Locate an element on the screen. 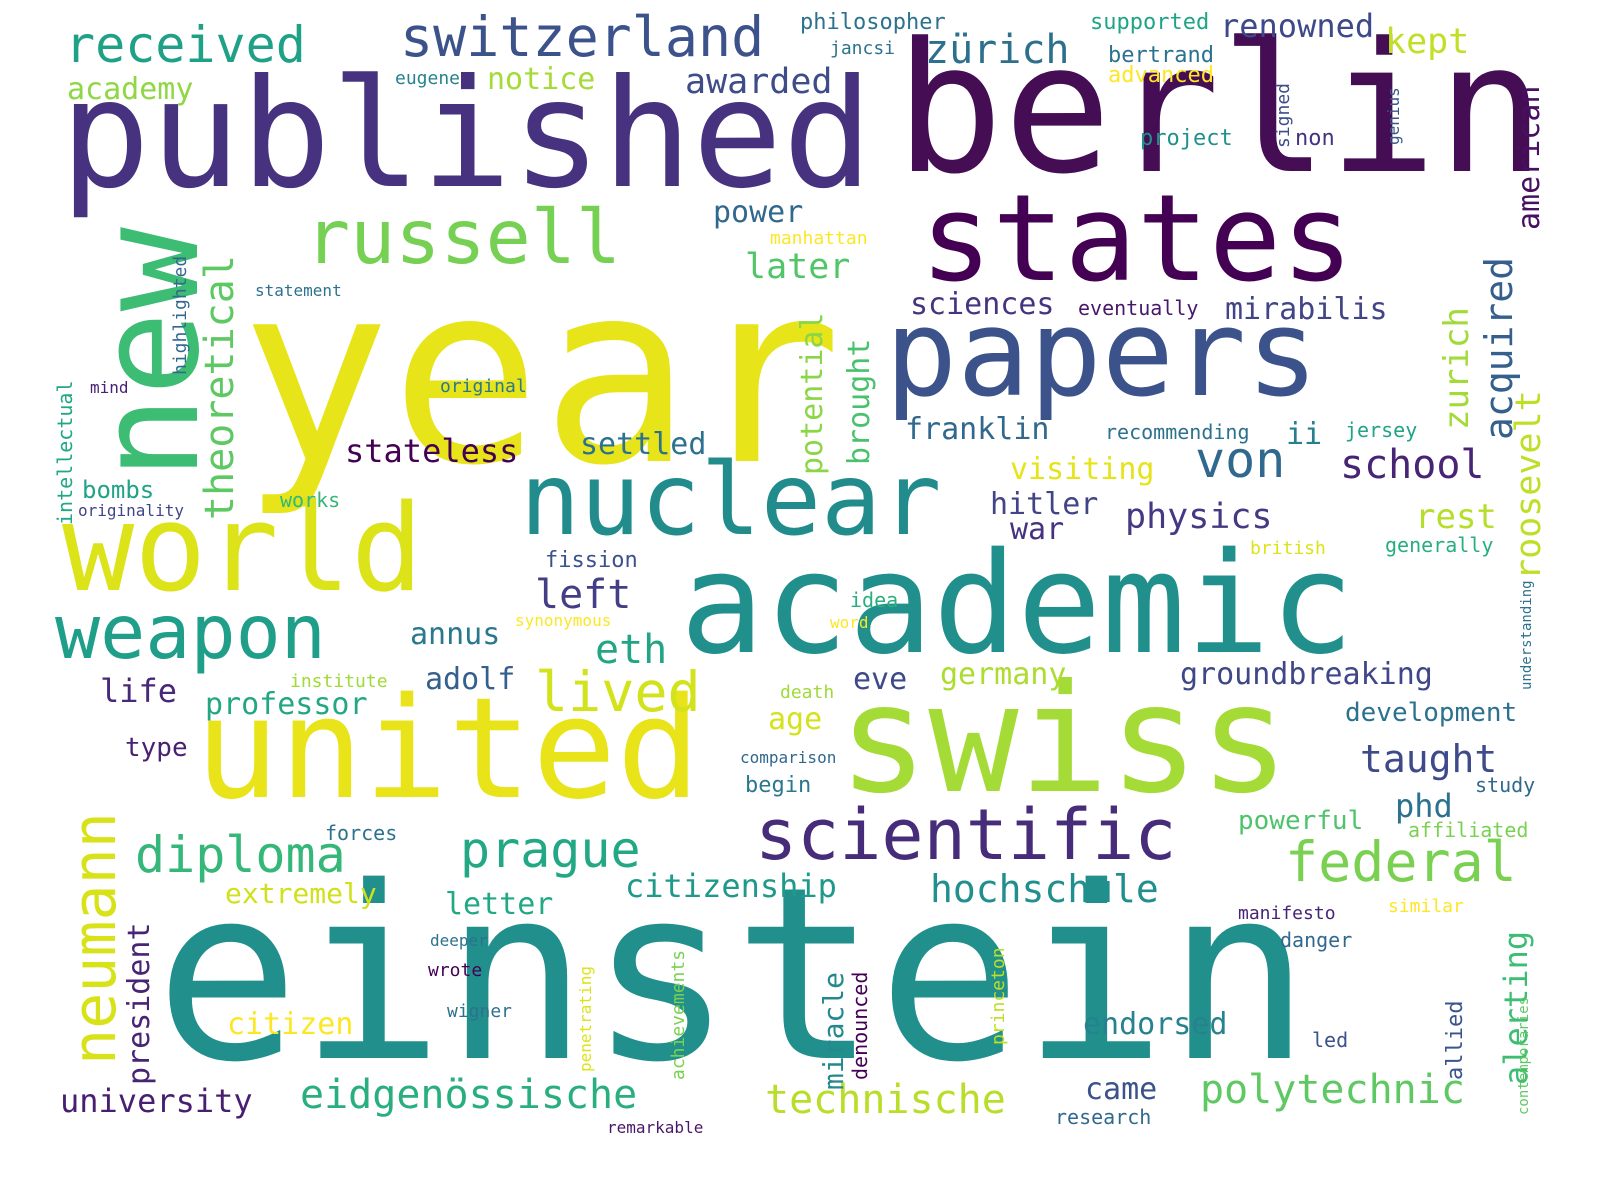 The width and height of the screenshot is (1608, 1203). word-hitler: hitler is located at coordinates (1044, 504).